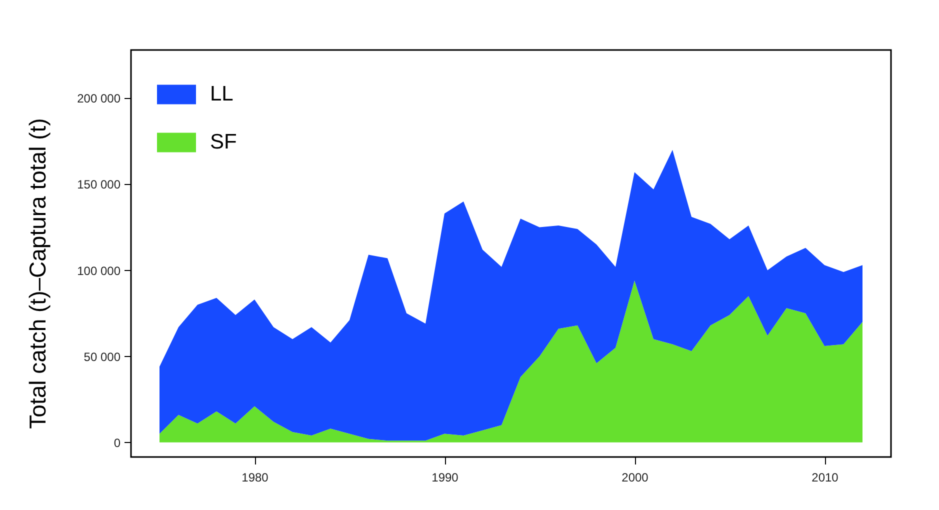  I want to click on legend-label: LL, so click(222, 94).